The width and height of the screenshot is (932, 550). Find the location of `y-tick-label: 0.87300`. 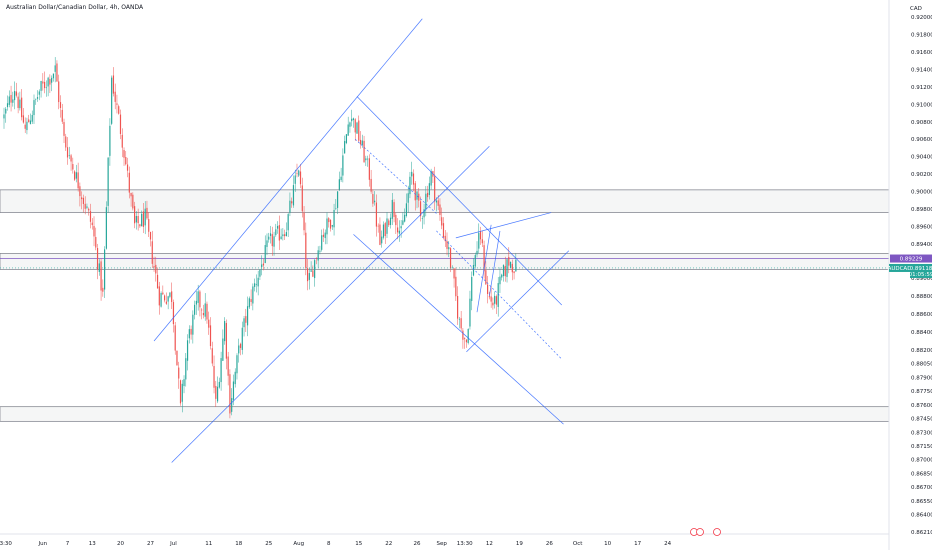

y-tick-label: 0.87300 is located at coordinates (921, 433).